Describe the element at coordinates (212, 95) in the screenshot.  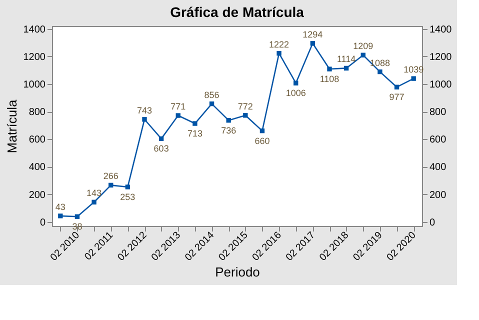
I see `data-label: 856` at that location.